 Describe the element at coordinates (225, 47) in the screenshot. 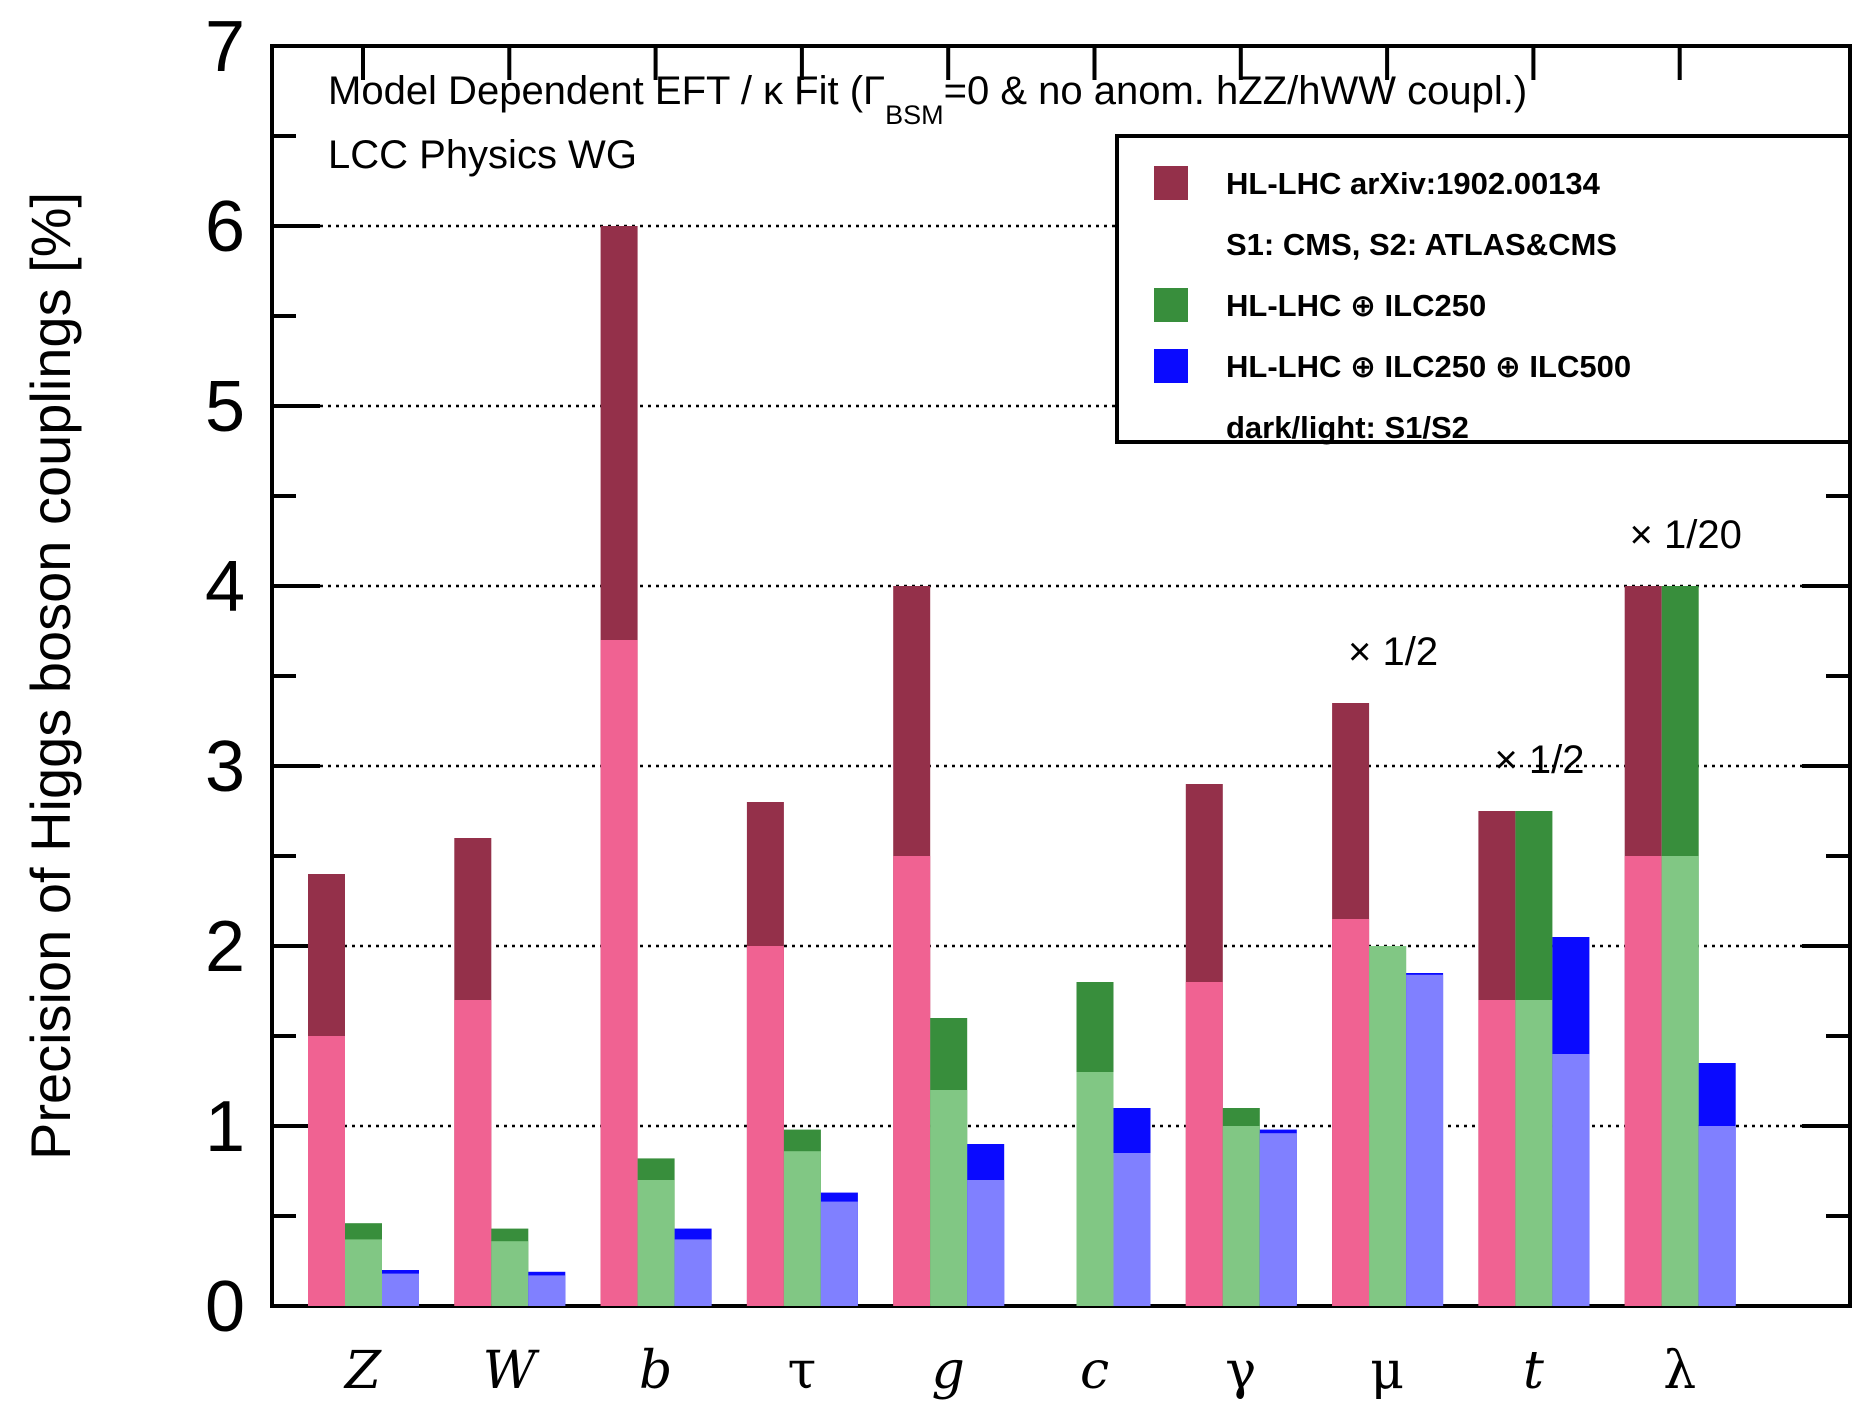

I see `y-tick-label: 7` at that location.